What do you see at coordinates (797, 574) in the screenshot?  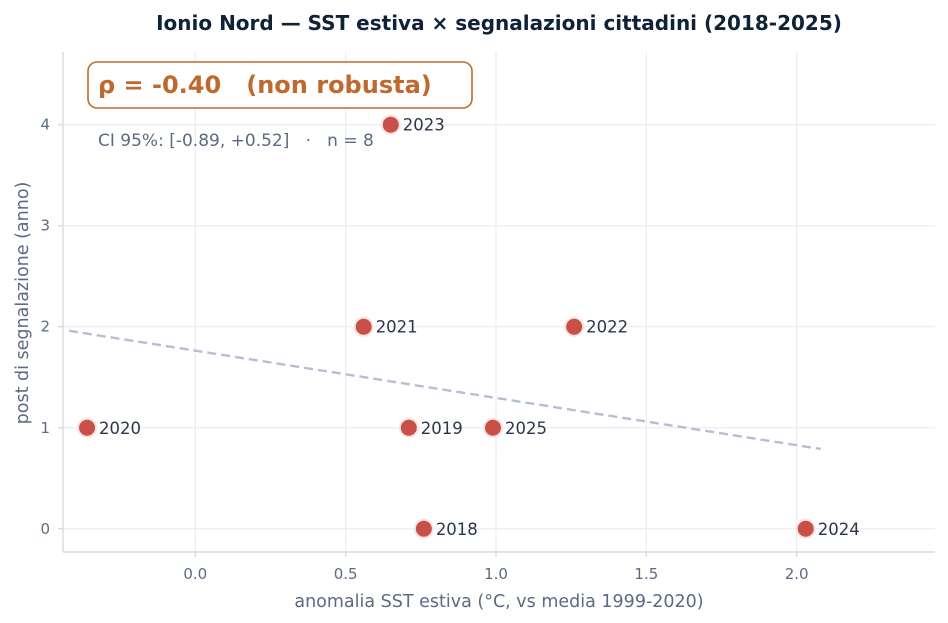 I see `x-tick-label: 2.0` at bounding box center [797, 574].